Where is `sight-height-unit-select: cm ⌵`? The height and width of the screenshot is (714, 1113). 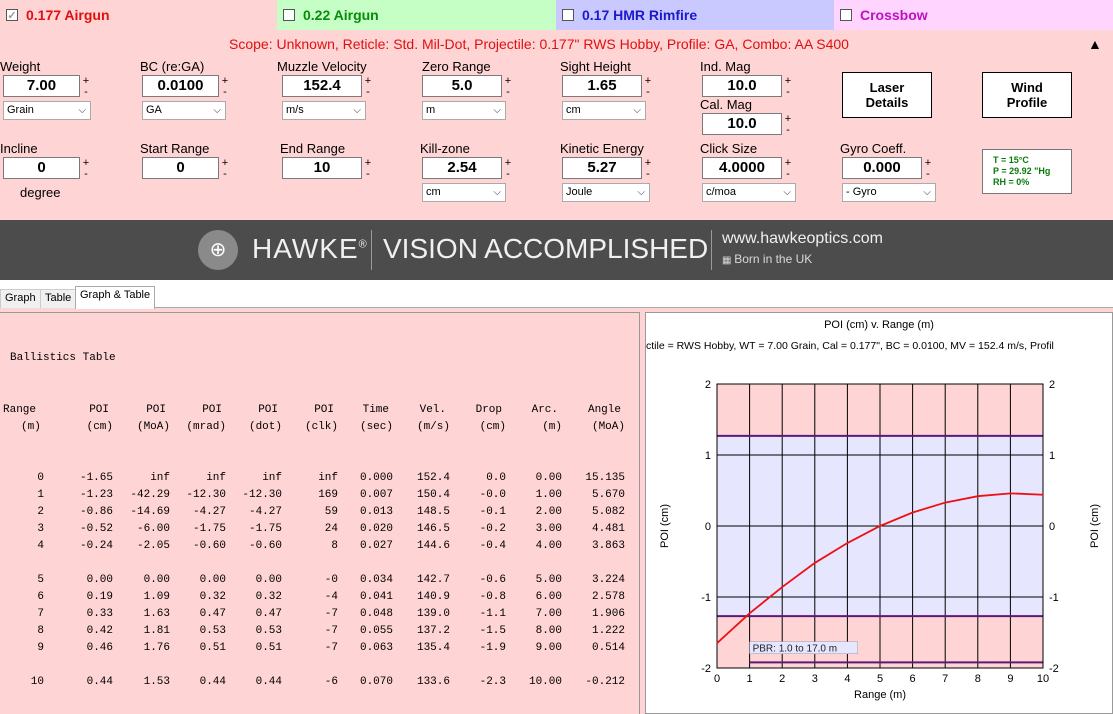
sight-height-unit-select: cm ⌵ is located at coordinates (604, 110).